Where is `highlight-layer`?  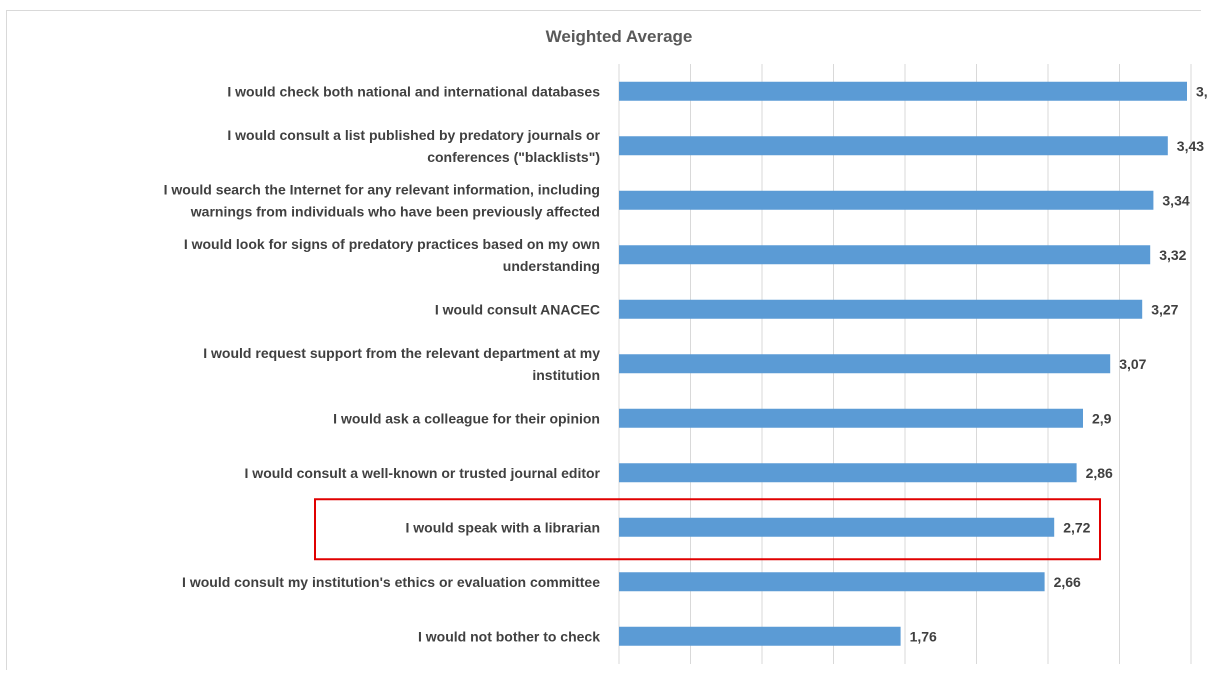
highlight-layer is located at coordinates (707, 529).